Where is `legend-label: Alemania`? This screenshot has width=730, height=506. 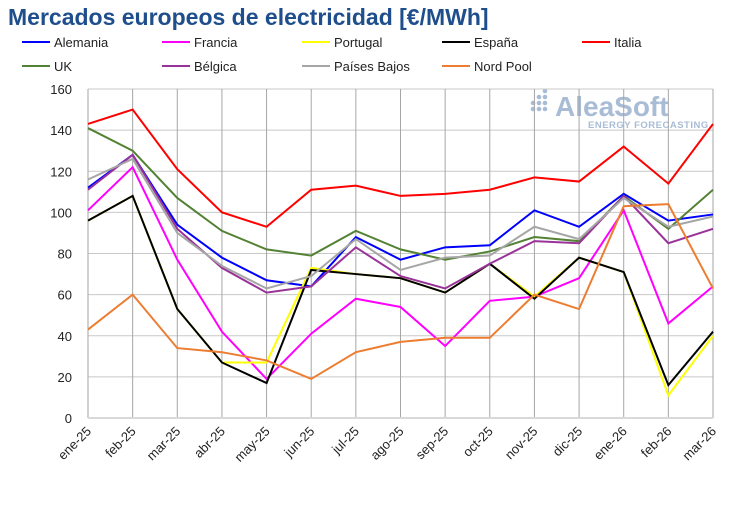
legend-label: Alemania is located at coordinates (81, 42).